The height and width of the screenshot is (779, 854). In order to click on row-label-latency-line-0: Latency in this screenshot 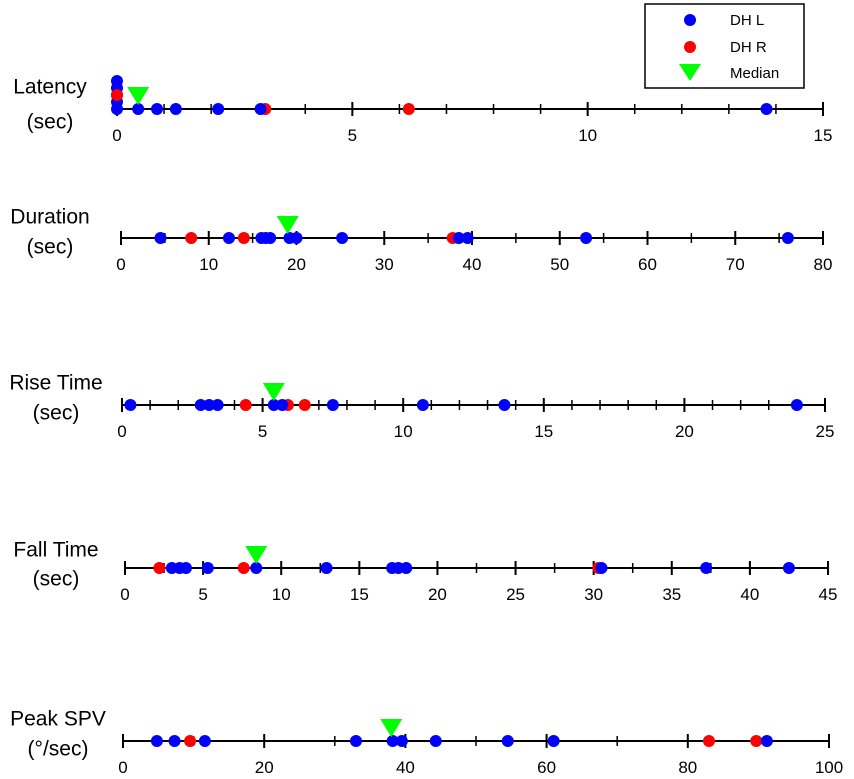, I will do `click(50, 87)`.